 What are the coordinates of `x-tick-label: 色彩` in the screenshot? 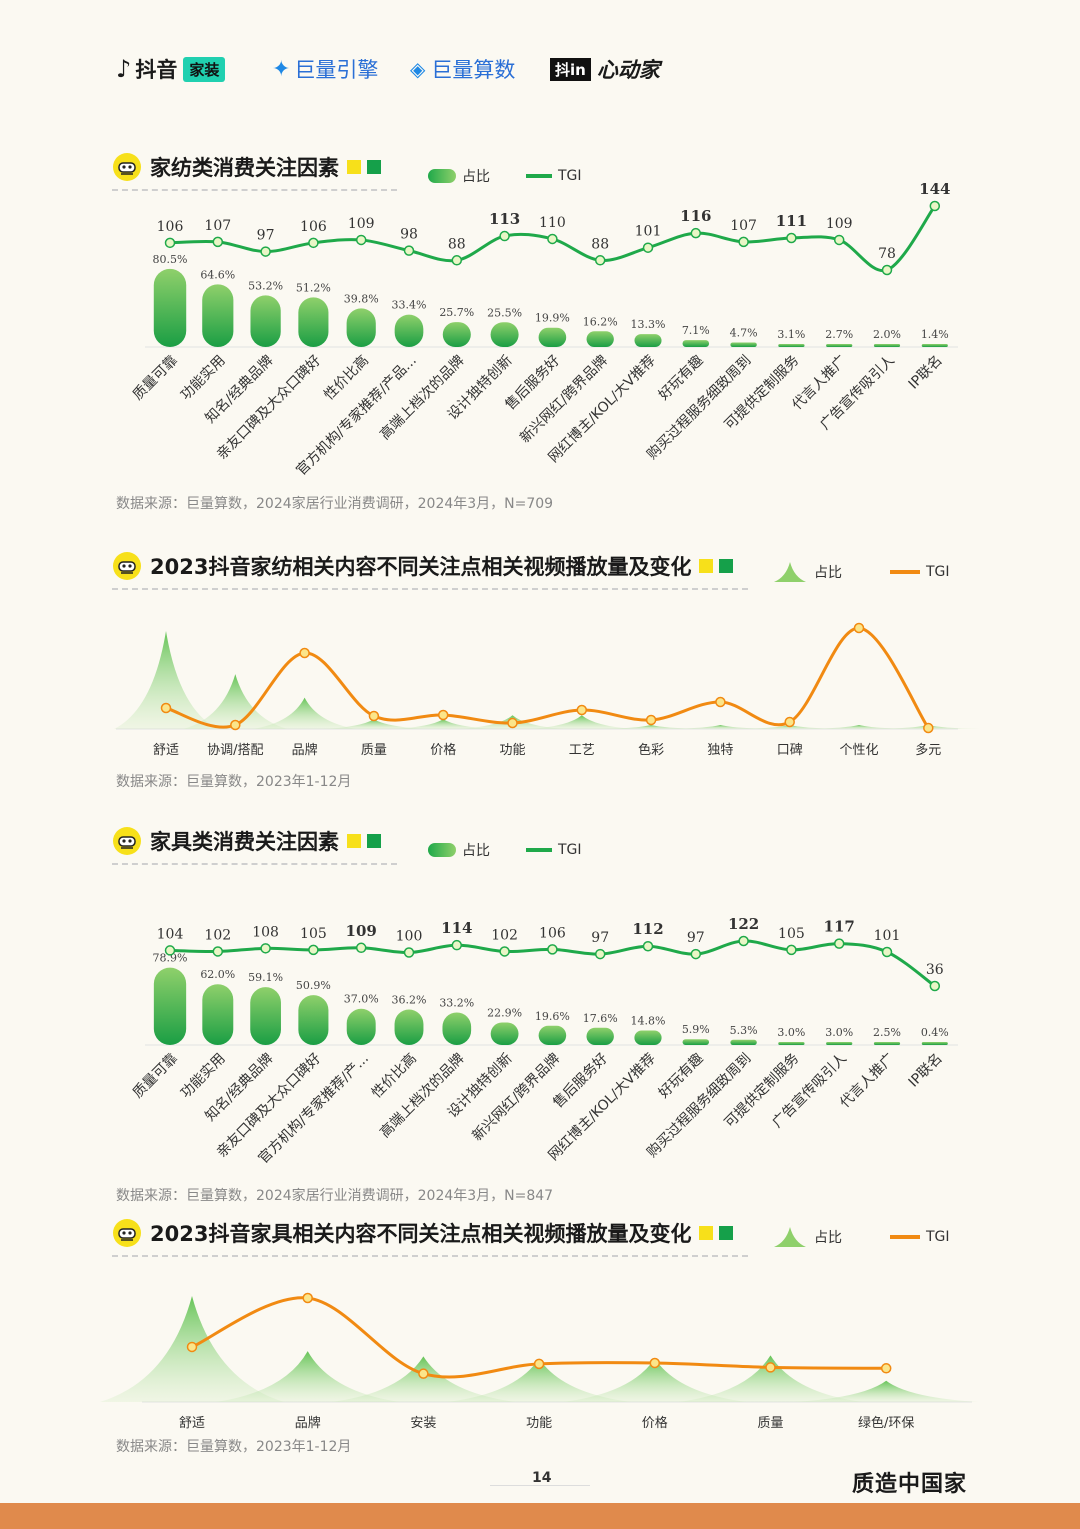 It's located at (651, 750).